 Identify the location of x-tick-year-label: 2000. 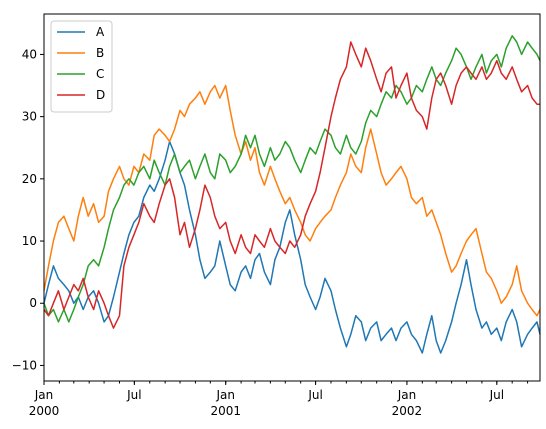
(44, 411).